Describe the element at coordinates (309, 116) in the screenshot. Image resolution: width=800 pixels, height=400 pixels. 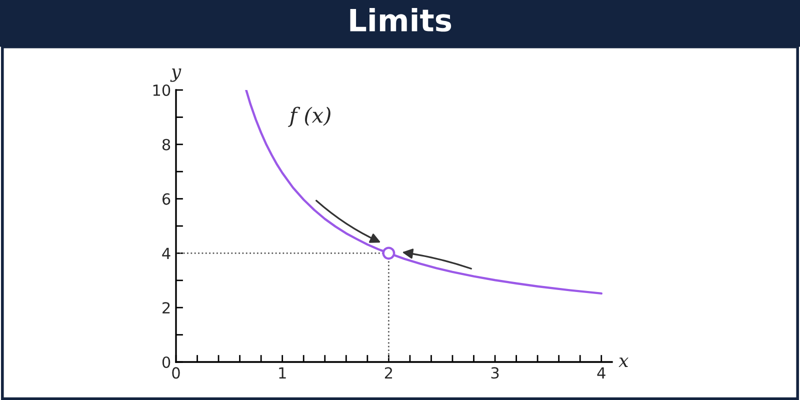
I see `annotation: f (x)` at that location.